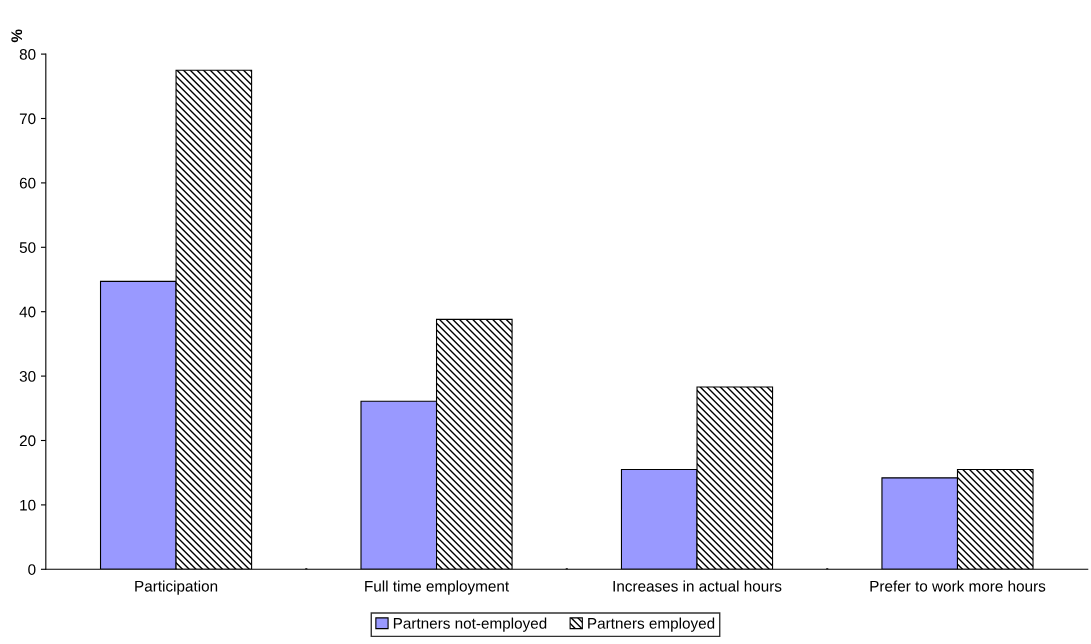 The height and width of the screenshot is (644, 1091). What do you see at coordinates (28, 505) in the screenshot?
I see `y-tick-label: 10` at bounding box center [28, 505].